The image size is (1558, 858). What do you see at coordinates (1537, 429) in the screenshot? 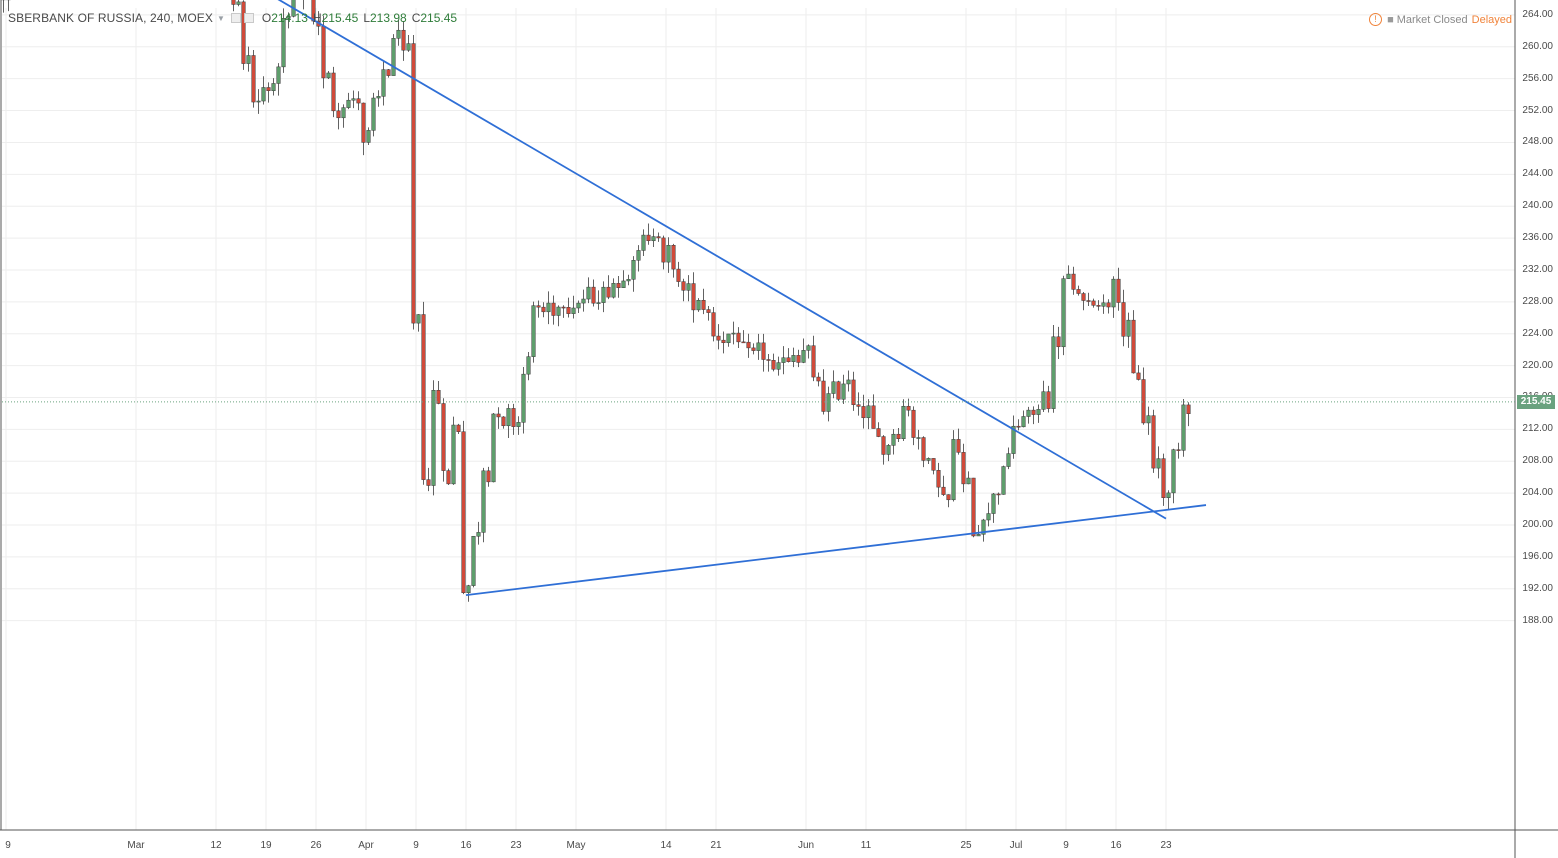
I see `y-tick-label: 212.00` at bounding box center [1537, 429].